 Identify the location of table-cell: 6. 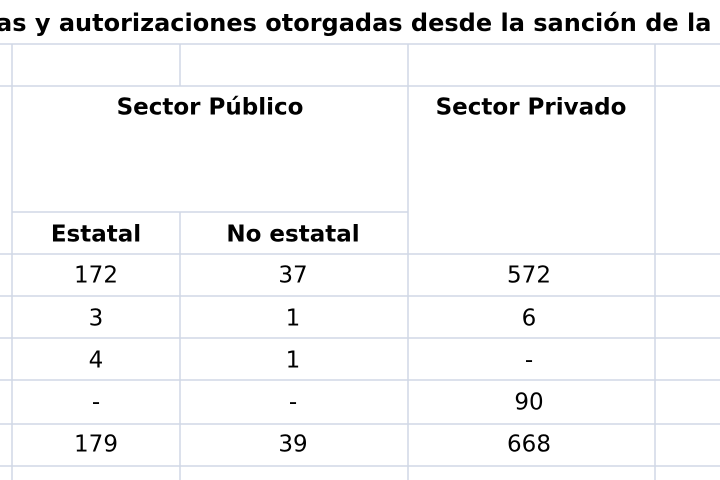
(529, 319).